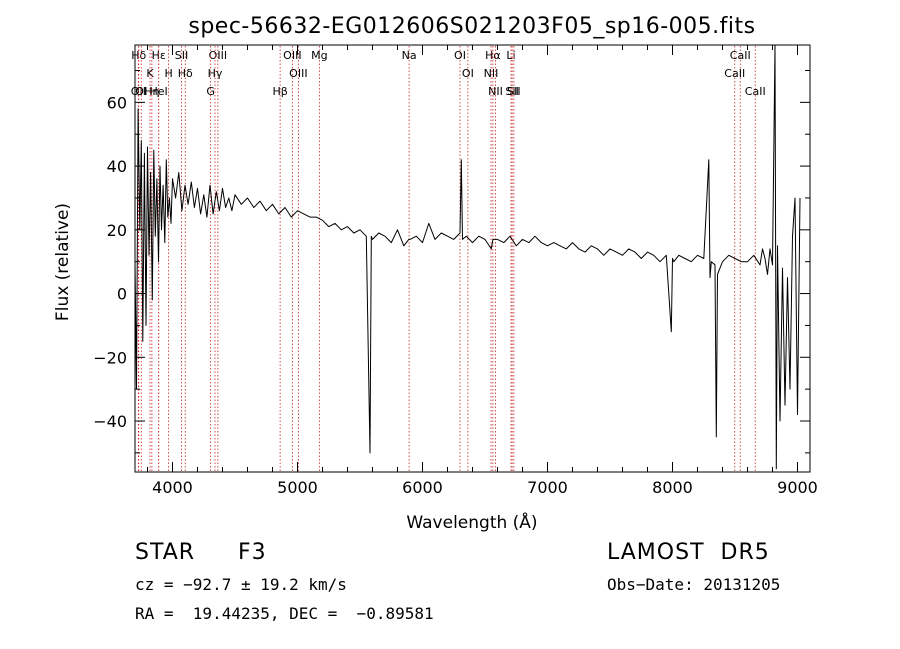 The height and width of the screenshot is (649, 900). Describe the element at coordinates (117, 102) in the screenshot. I see `y-tick-label: 60` at that location.